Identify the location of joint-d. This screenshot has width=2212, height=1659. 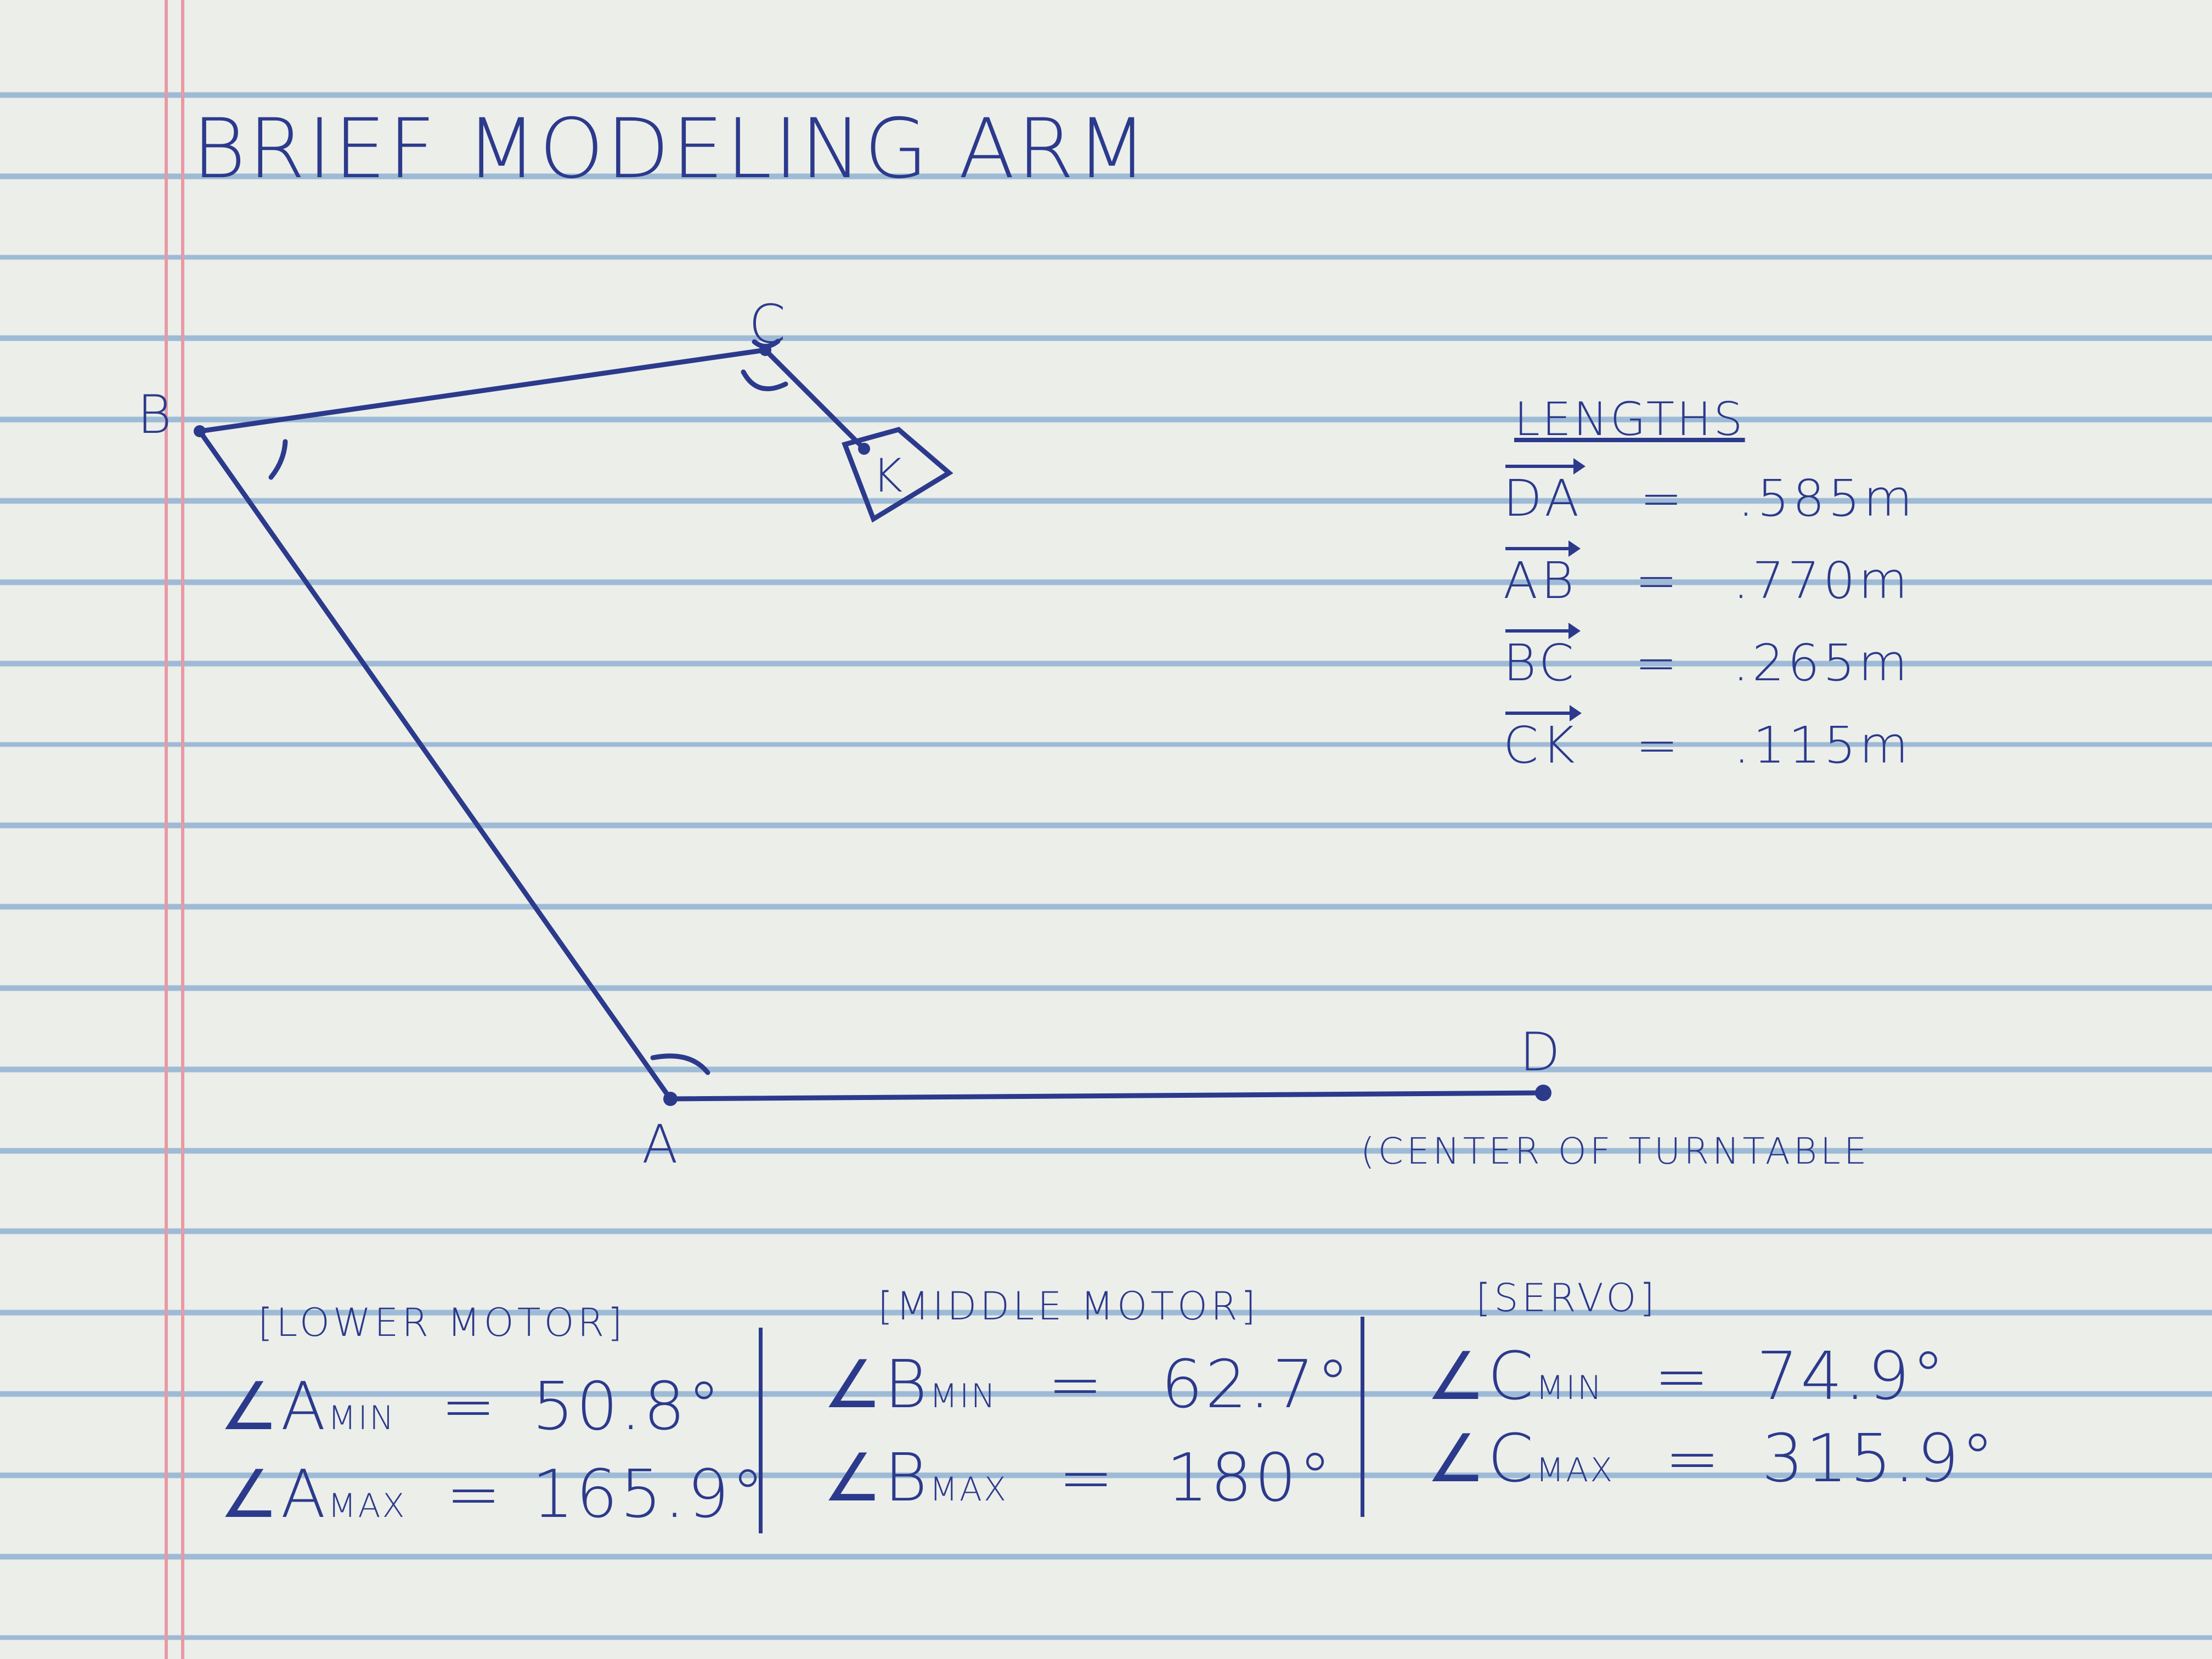
(1543, 1093).